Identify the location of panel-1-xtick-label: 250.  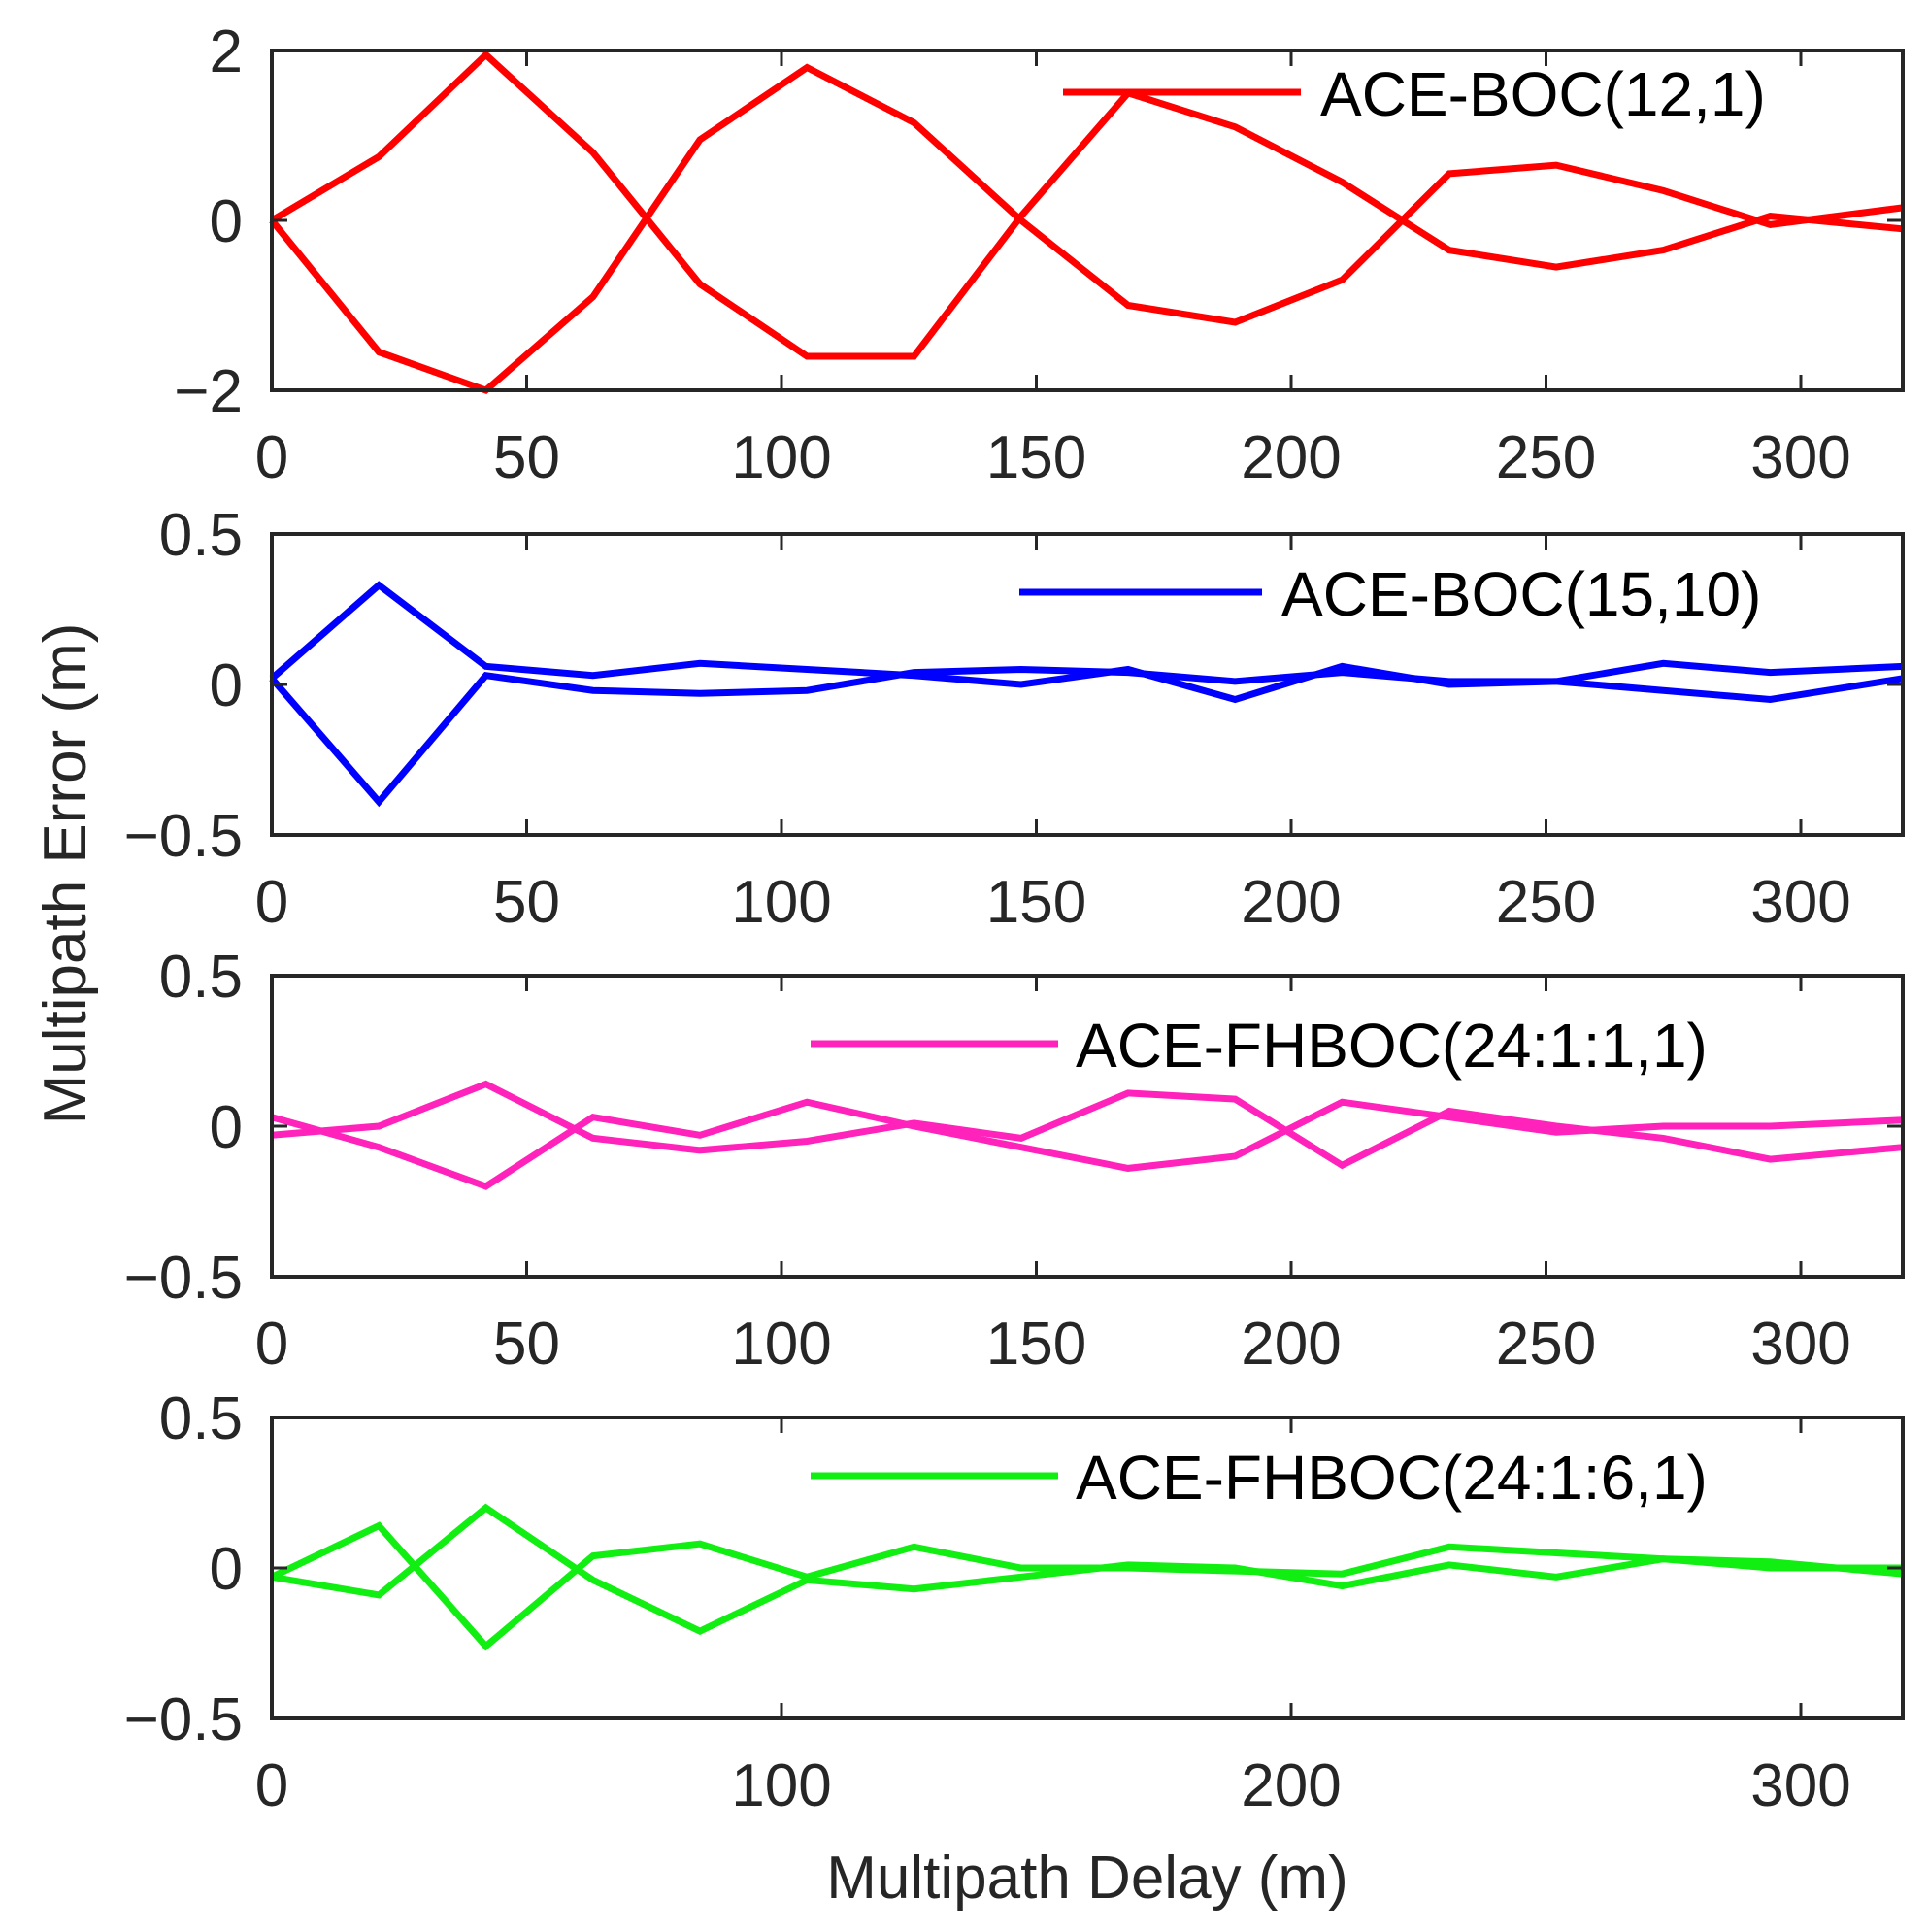
(1546, 458).